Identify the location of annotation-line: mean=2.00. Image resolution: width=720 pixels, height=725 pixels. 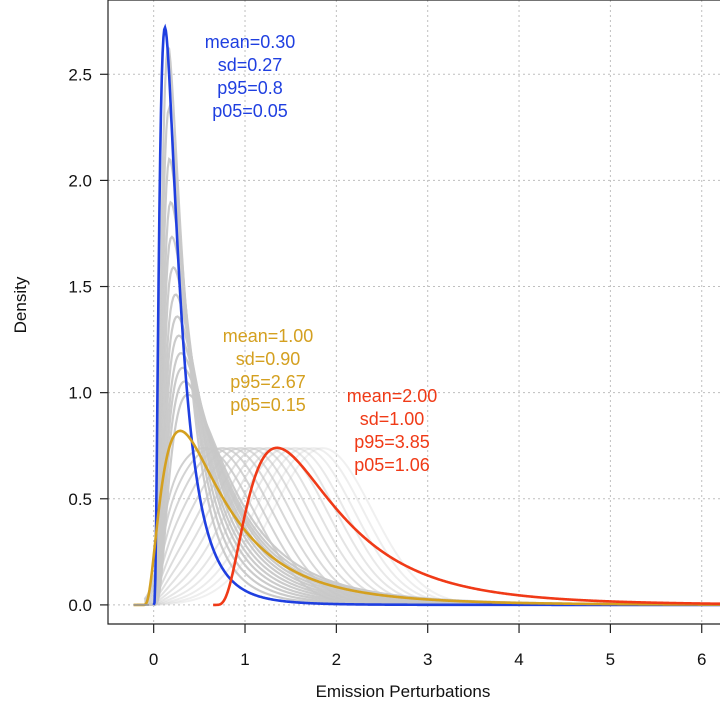
(392, 396).